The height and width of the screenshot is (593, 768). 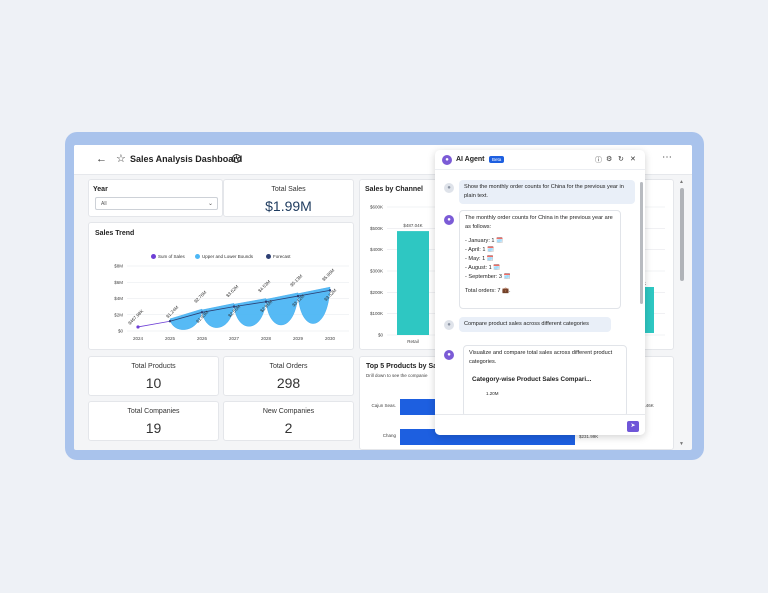 I want to click on year-filter-card: Year All ⌄, so click(x=155, y=198).